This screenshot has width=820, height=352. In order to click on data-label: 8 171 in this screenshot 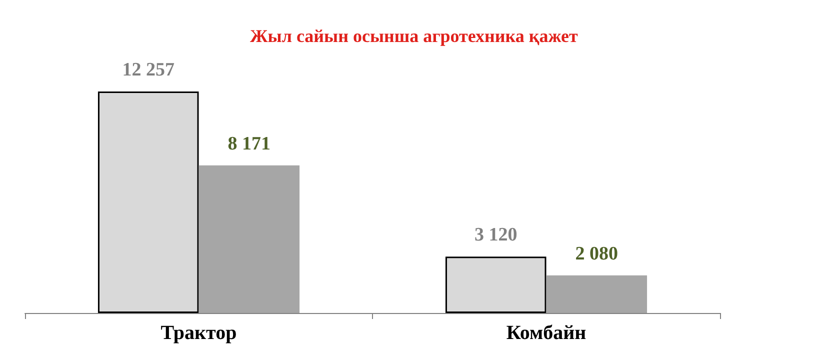, I will do `click(249, 143)`.